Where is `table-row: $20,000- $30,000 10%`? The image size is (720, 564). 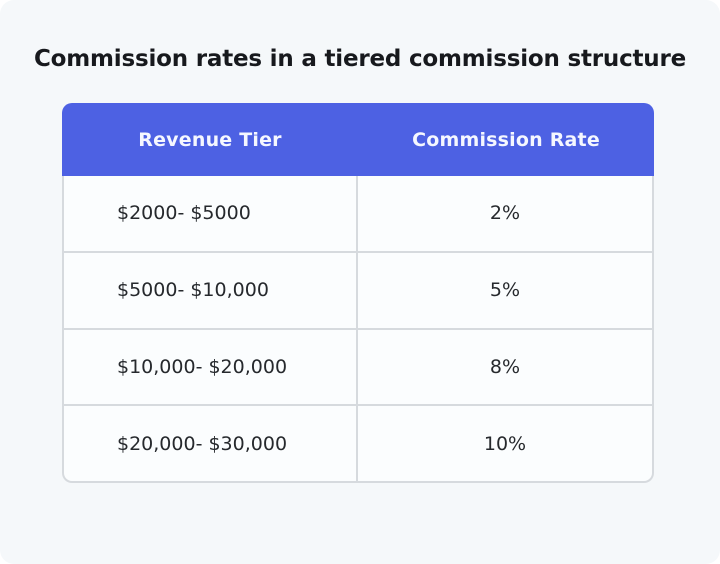 table-row: $20,000- $30,000 10% is located at coordinates (358, 442).